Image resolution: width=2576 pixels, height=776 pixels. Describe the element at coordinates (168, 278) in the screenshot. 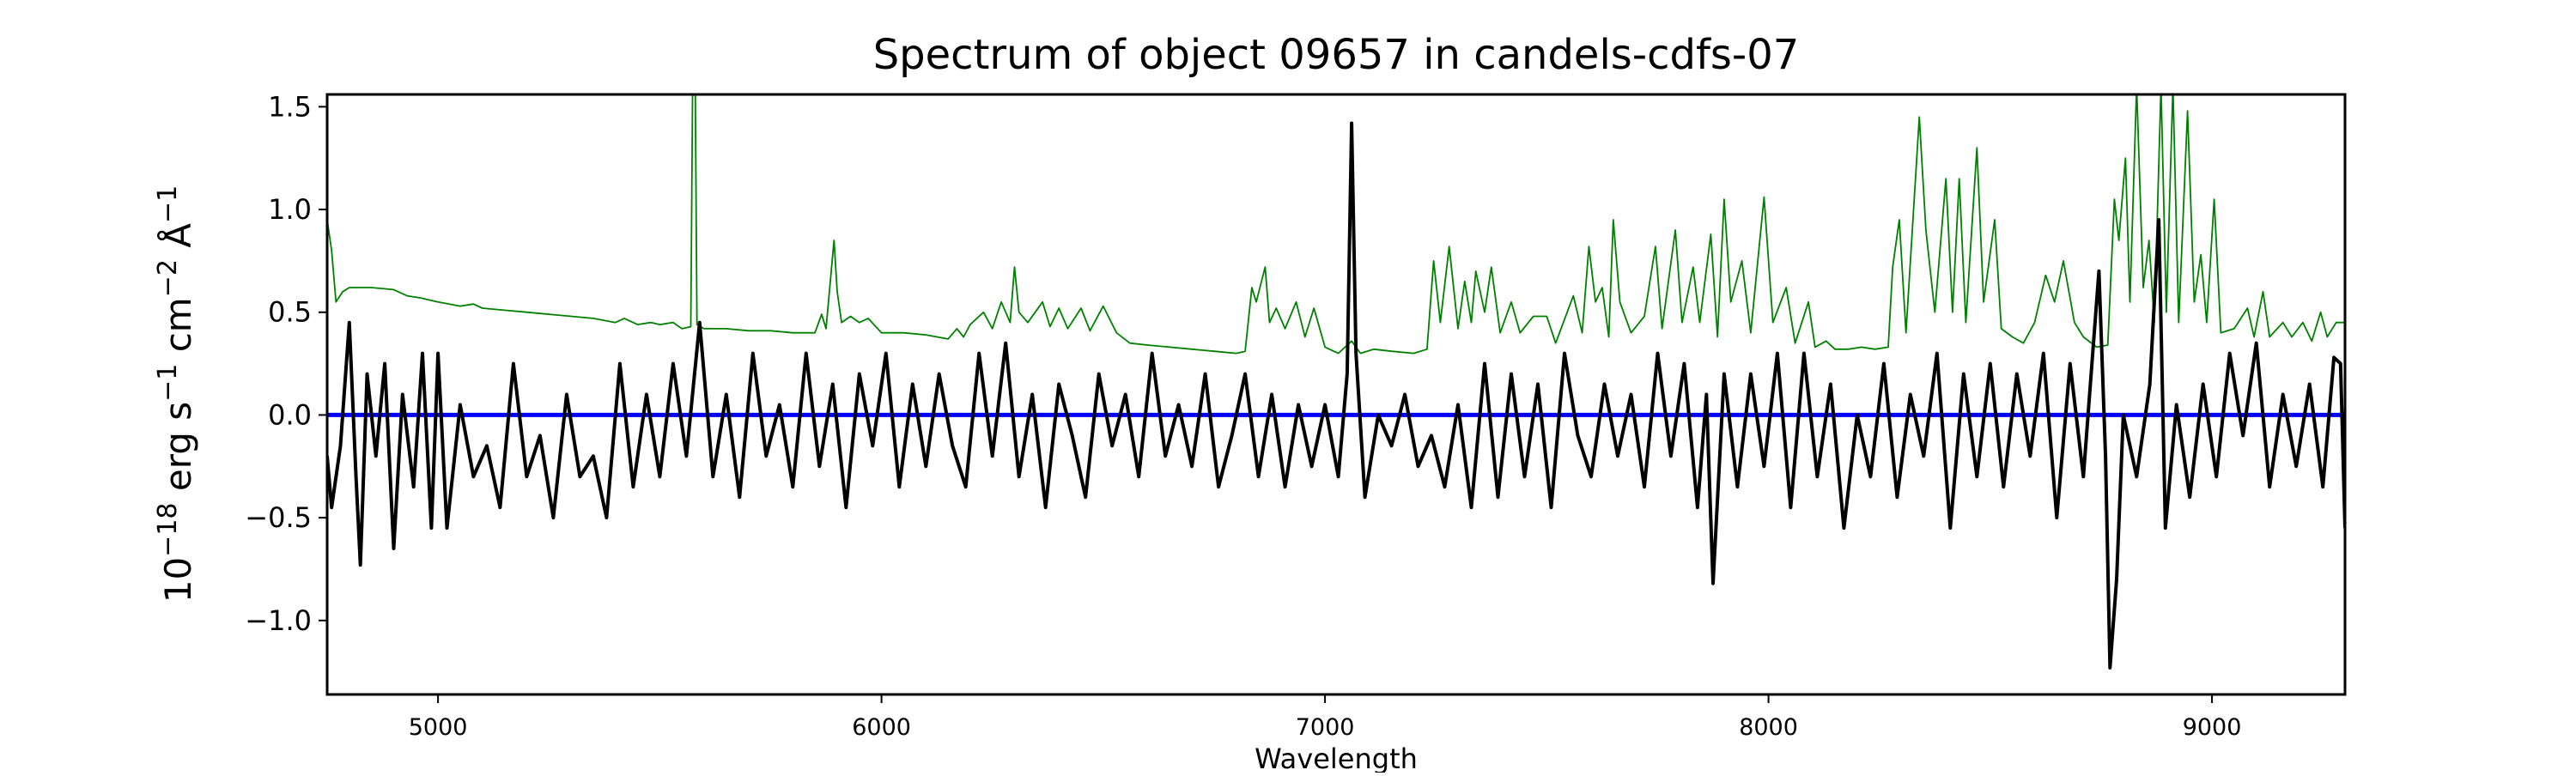

I see `y-label-exp: −2` at that location.